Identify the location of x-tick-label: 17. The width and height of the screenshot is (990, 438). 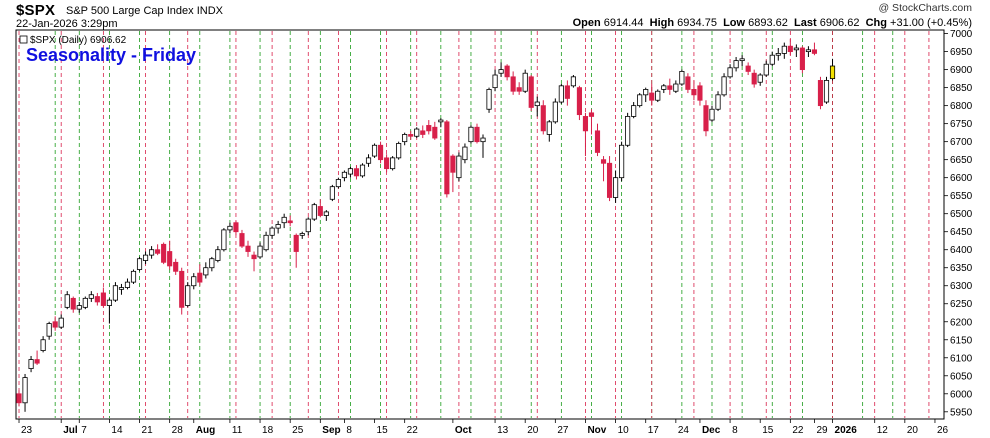
(654, 430).